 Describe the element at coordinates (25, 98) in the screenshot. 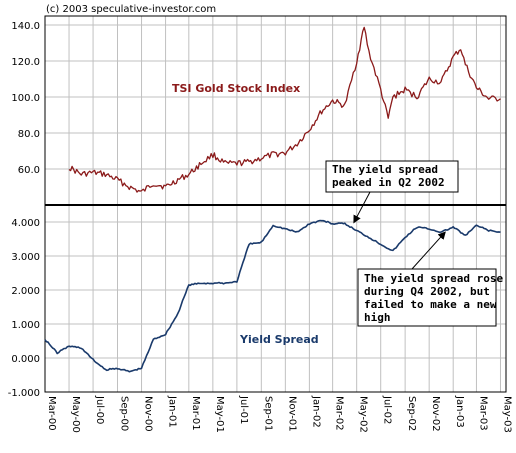

I see `y-tick-label-gold: 100.0` at that location.